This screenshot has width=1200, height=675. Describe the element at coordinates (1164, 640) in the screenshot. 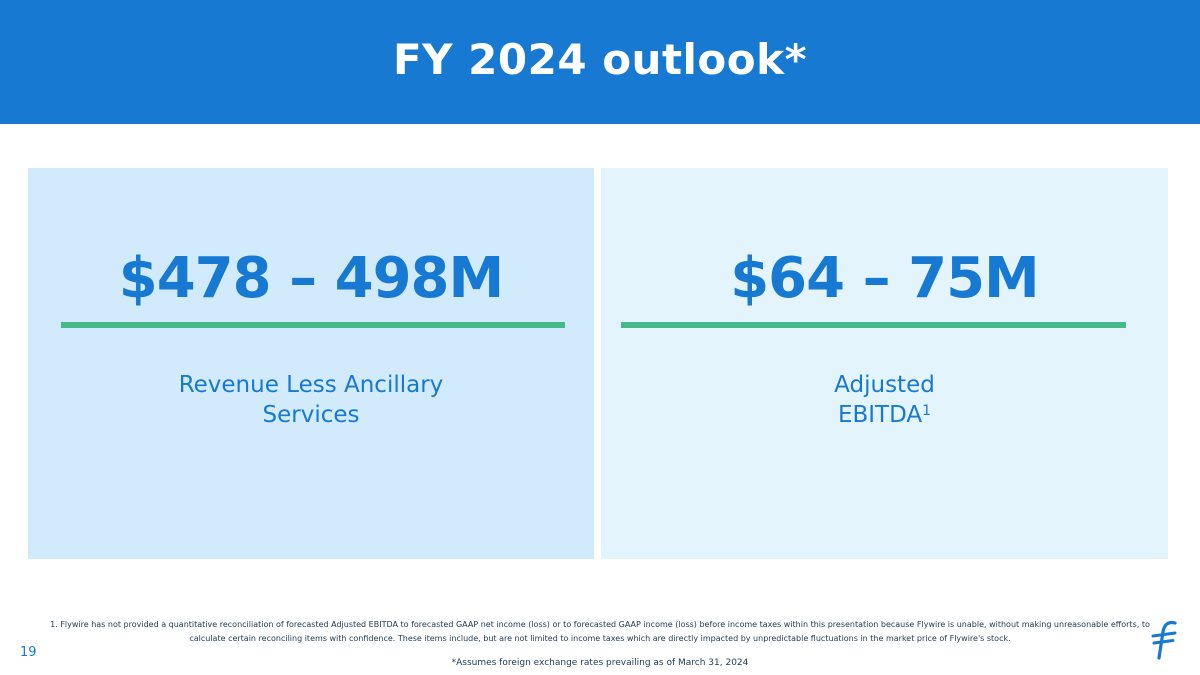

I see `flywire-logo-icon` at that location.